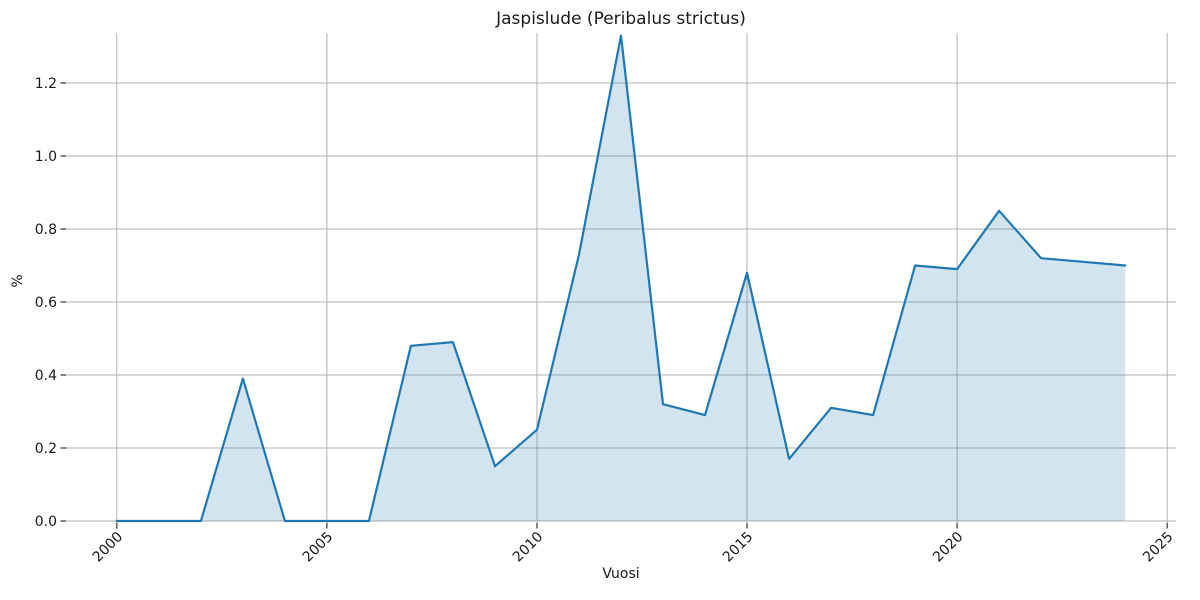 The image size is (1200, 600). What do you see at coordinates (528, 547) in the screenshot?
I see `x-tick-label: 2010` at bounding box center [528, 547].